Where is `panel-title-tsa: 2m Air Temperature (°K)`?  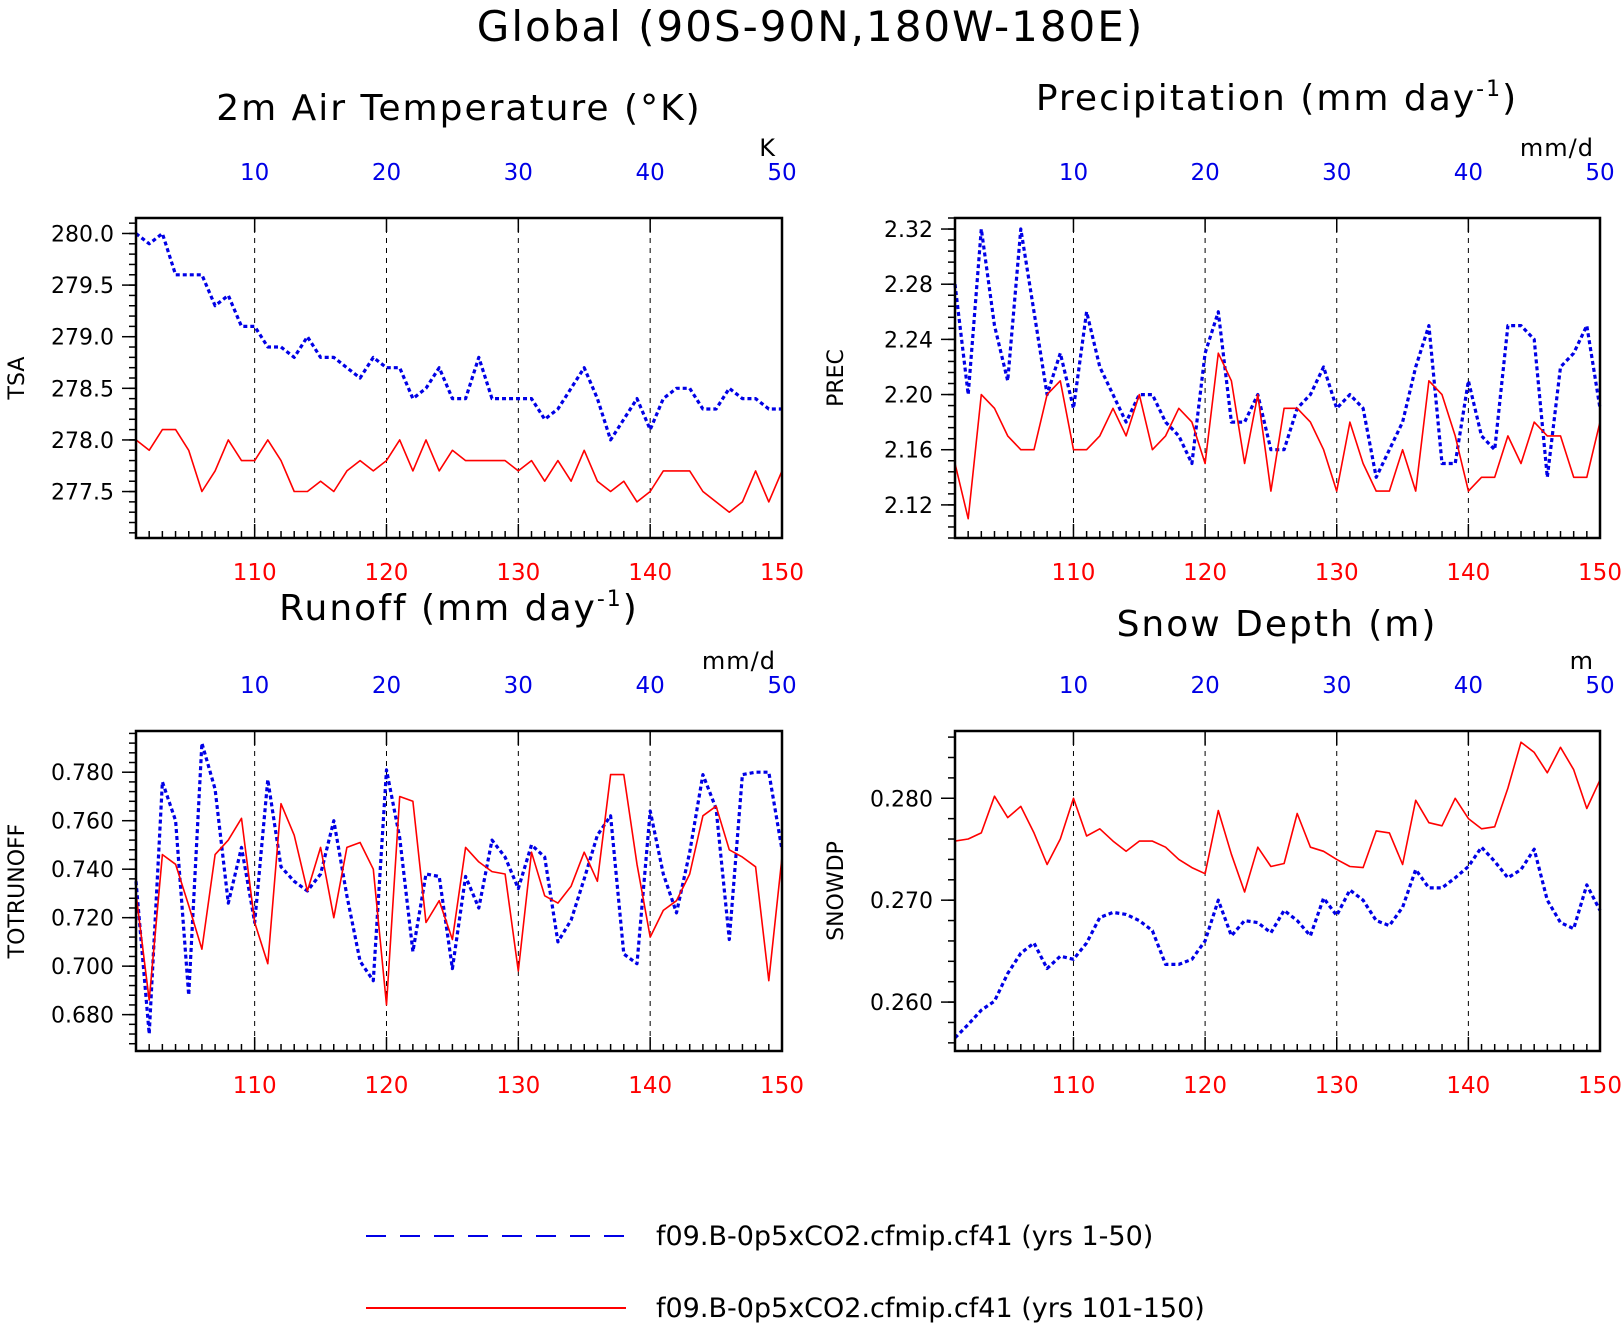
panel-title-tsa: 2m Air Temperature (°K) is located at coordinates (458, 108).